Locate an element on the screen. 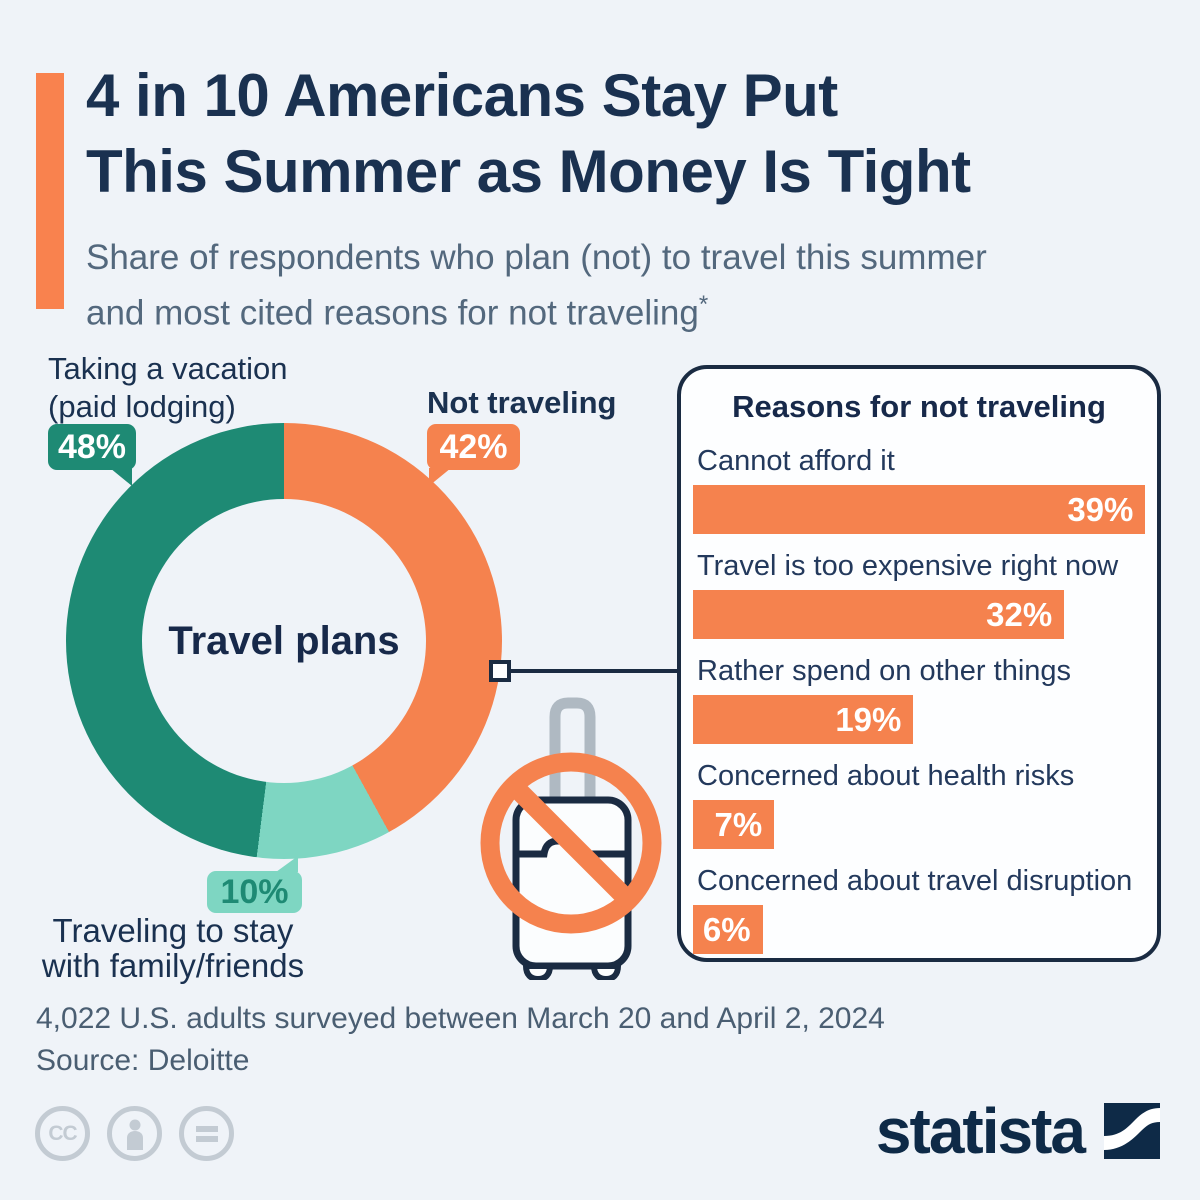  prohibition-circle is located at coordinates (571, 843).